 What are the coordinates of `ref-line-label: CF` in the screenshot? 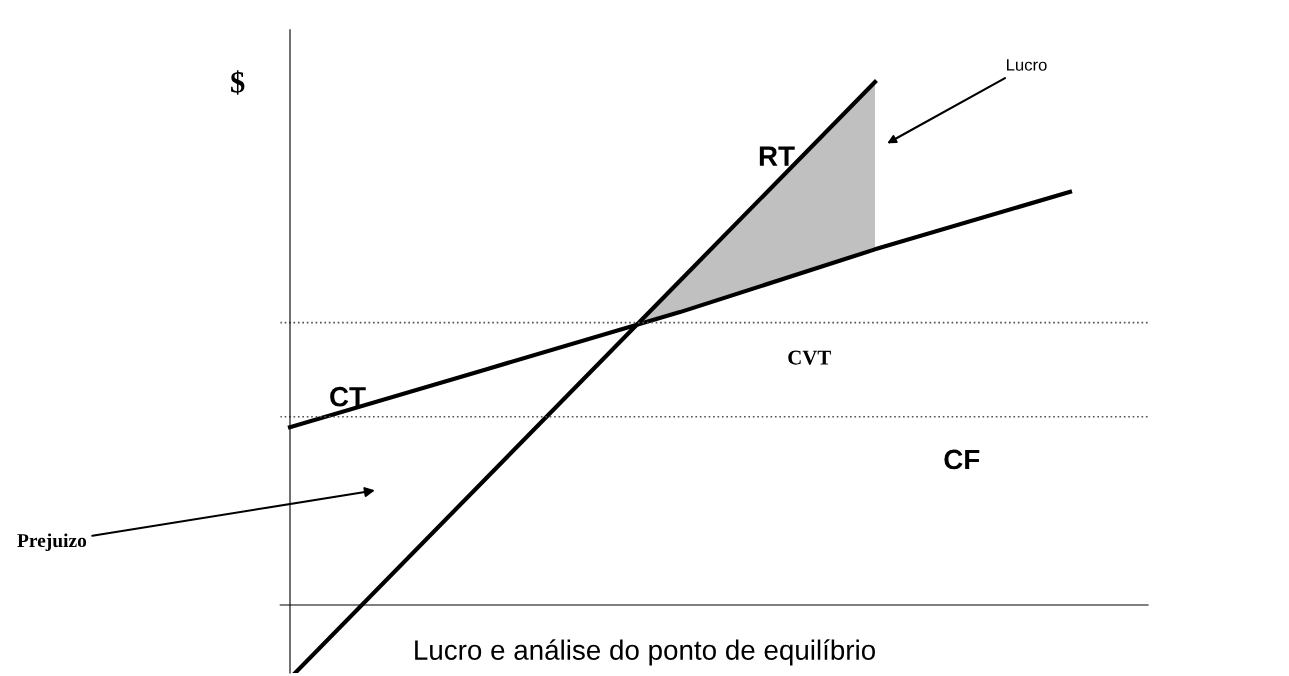 It's located at (962, 459).